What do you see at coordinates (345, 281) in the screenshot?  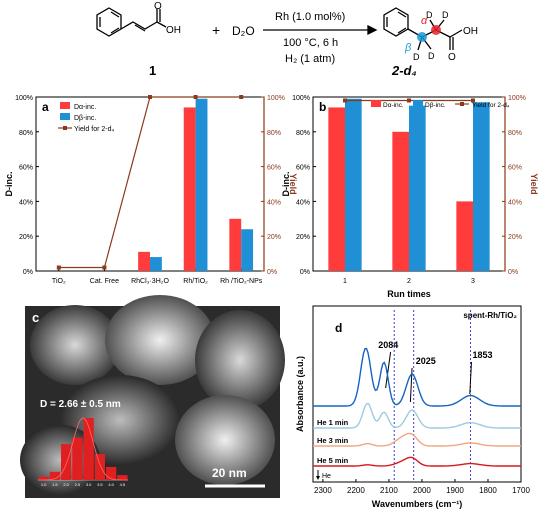 I see `x-category-label: 1` at bounding box center [345, 281].